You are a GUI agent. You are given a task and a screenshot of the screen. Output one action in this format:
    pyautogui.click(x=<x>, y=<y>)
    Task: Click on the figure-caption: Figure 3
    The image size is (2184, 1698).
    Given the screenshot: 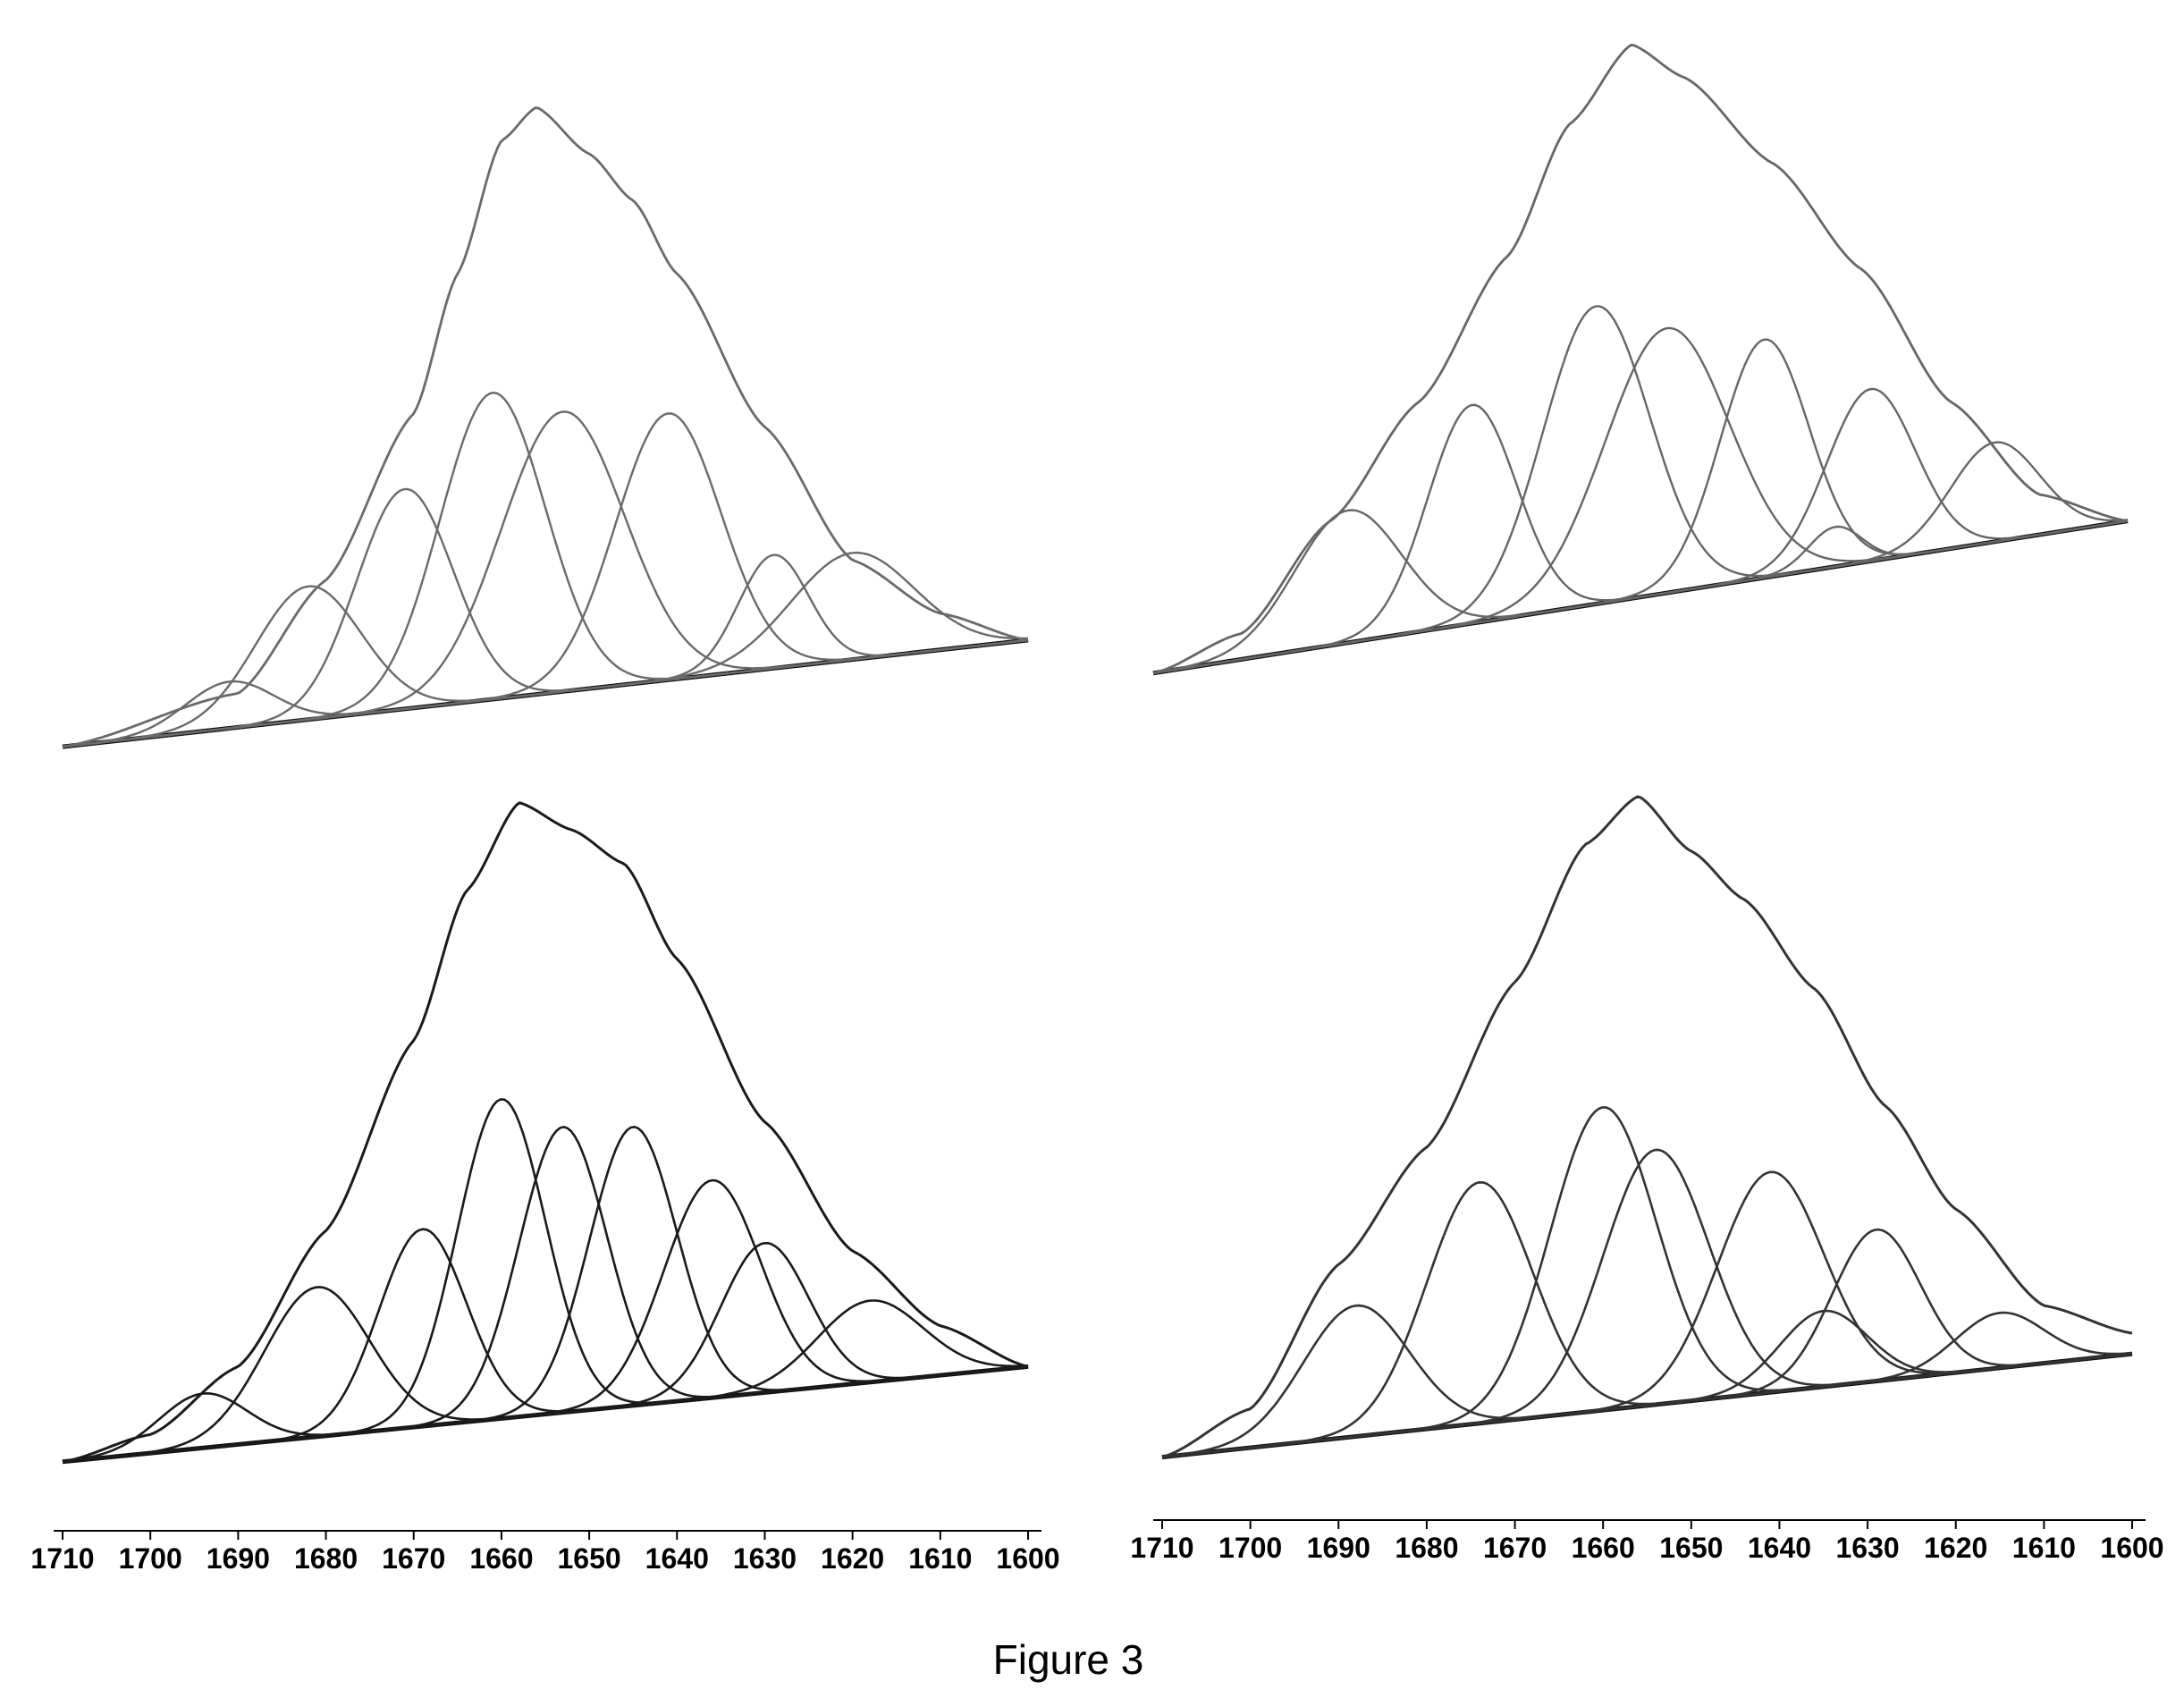 What is the action you would take?
    pyautogui.click(x=1068, y=1659)
    